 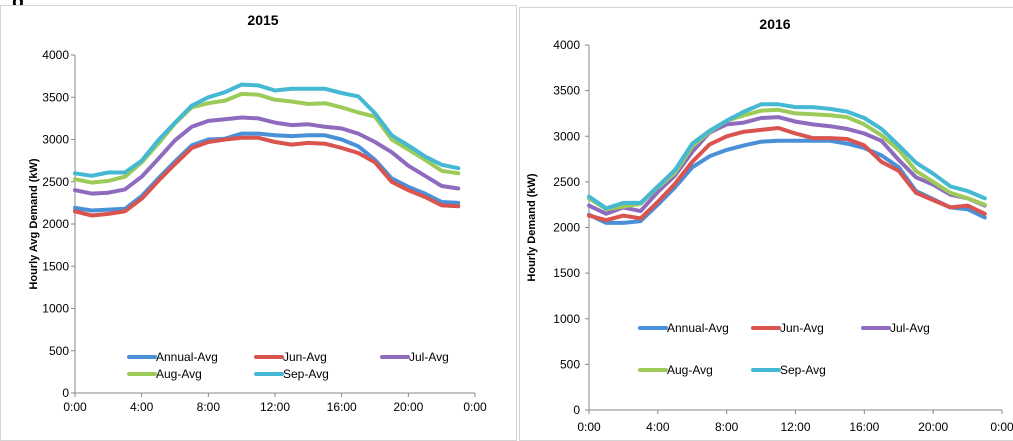 I want to click on y-axis-label: Hourly Demand (kW), so click(x=532, y=227).